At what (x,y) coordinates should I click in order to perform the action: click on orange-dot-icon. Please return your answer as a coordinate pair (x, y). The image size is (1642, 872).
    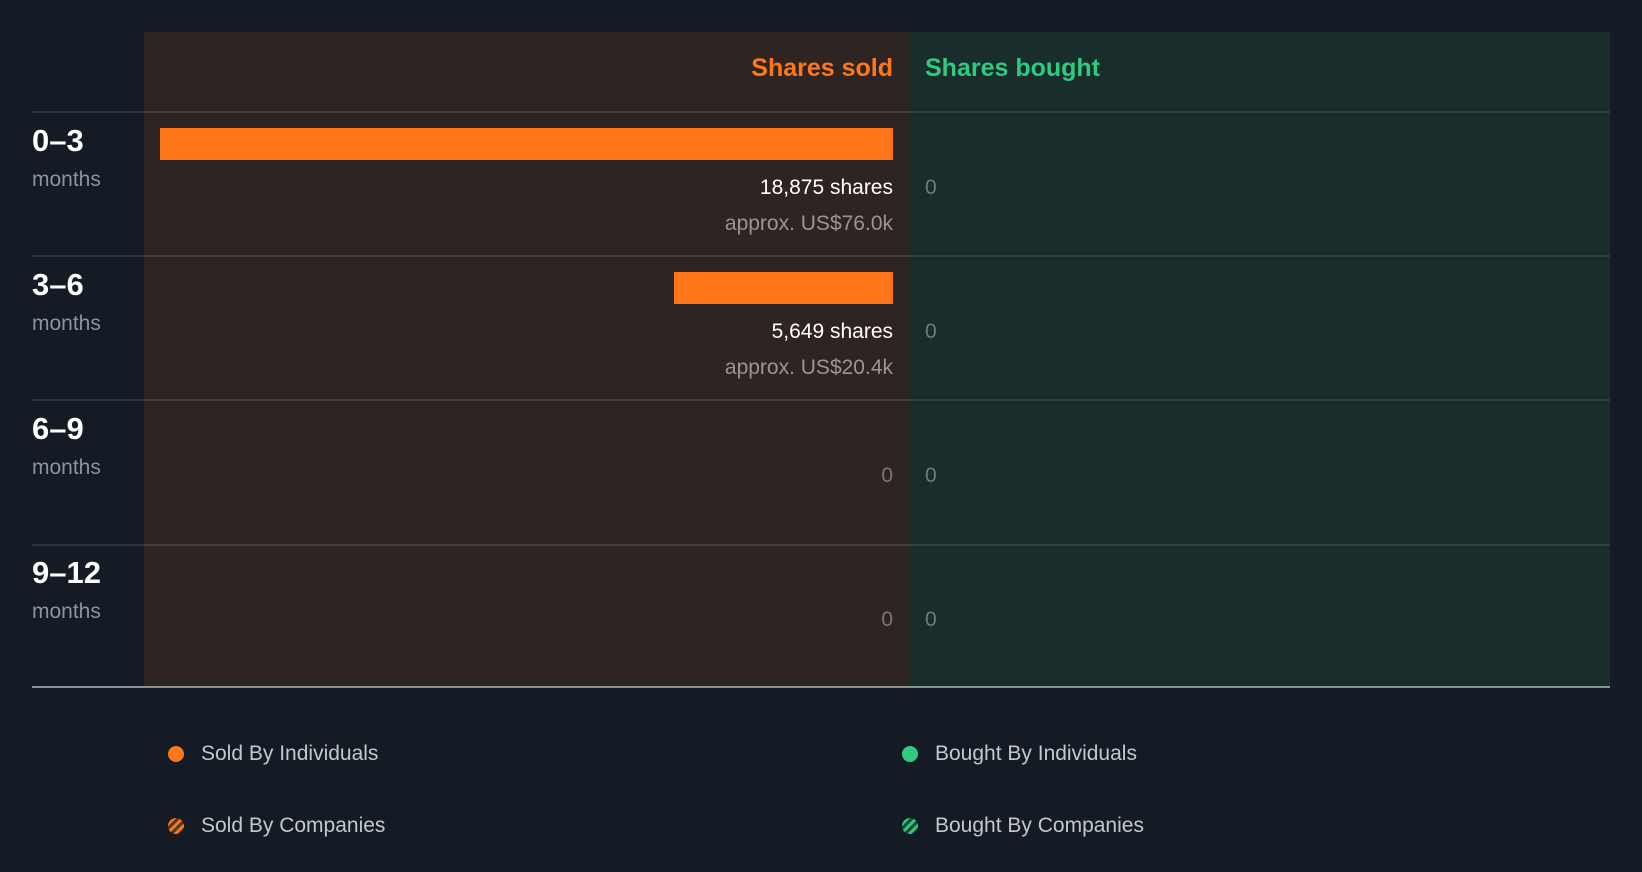
    Looking at the image, I should click on (176, 754).